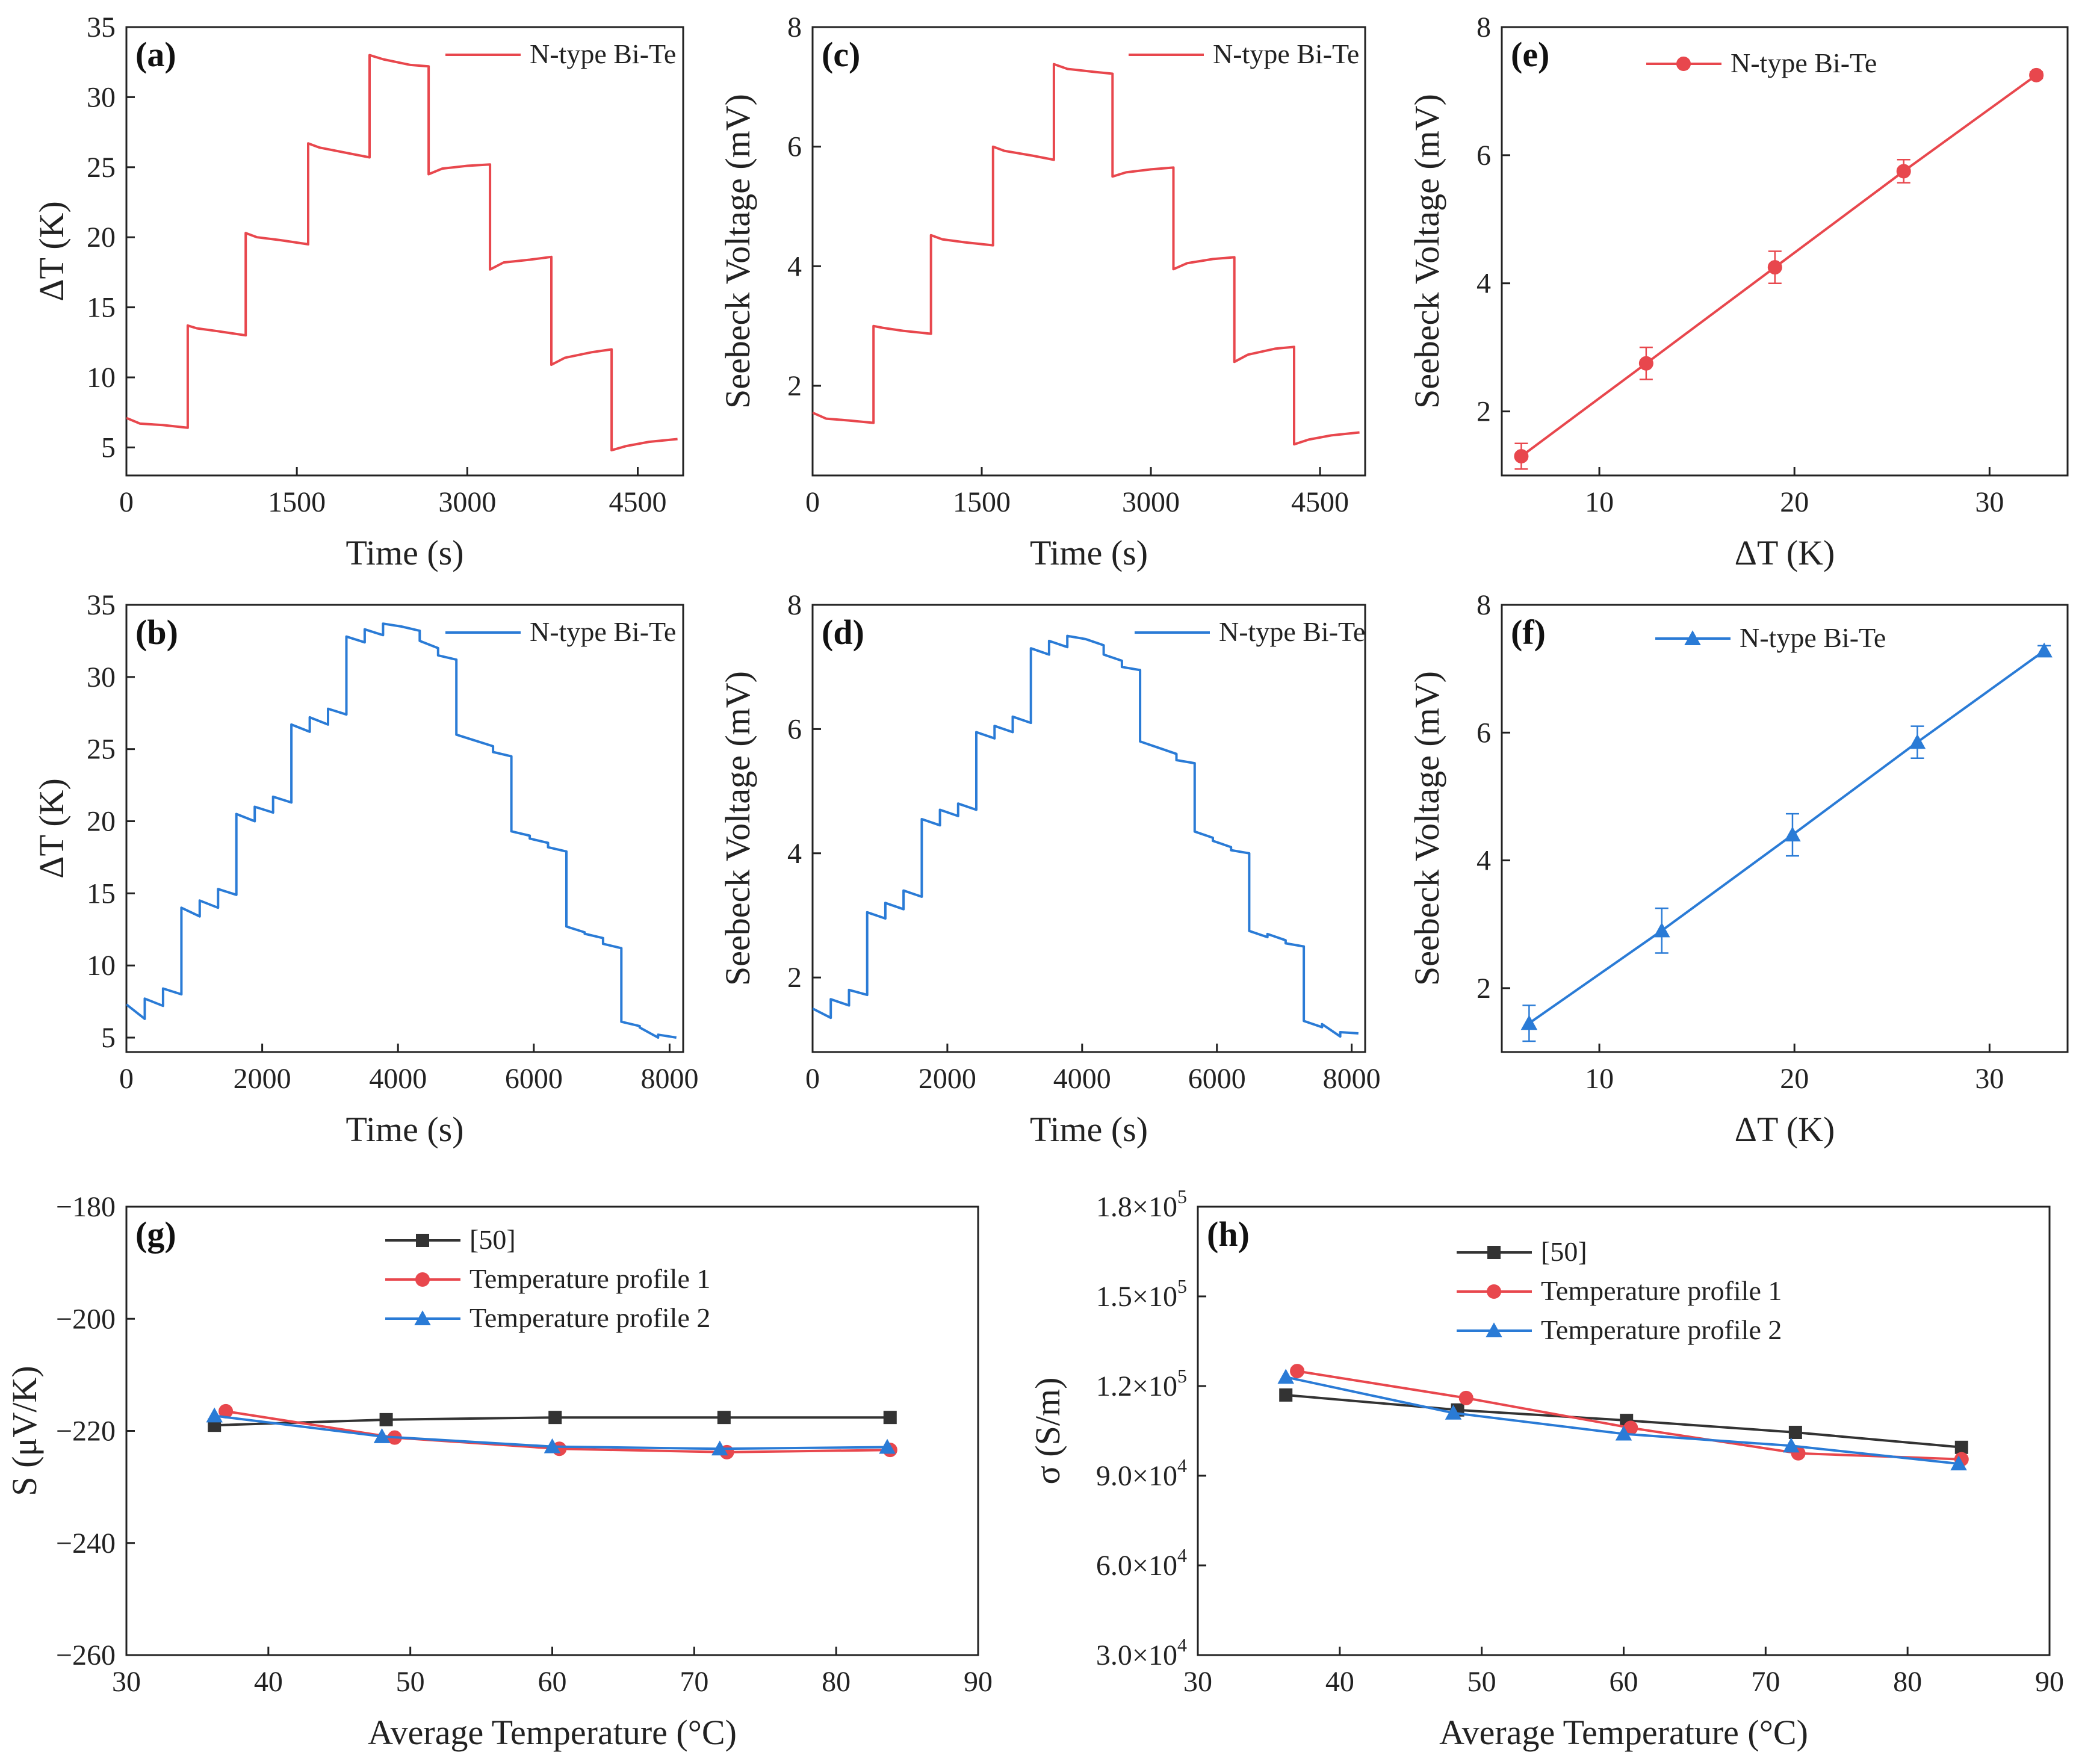  Describe the element at coordinates (1785, 552) in the screenshot. I see `x-axis-label: ΔT (K)` at that location.